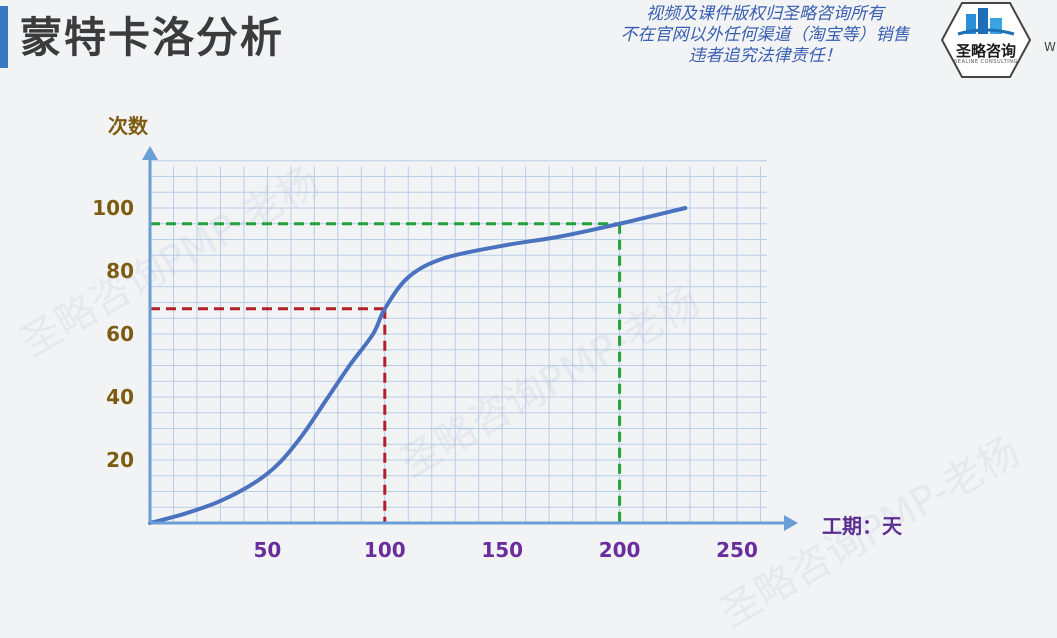 The width and height of the screenshot is (1057, 638). Describe the element at coordinates (120, 271) in the screenshot. I see `y-tick-label: 80` at that location.